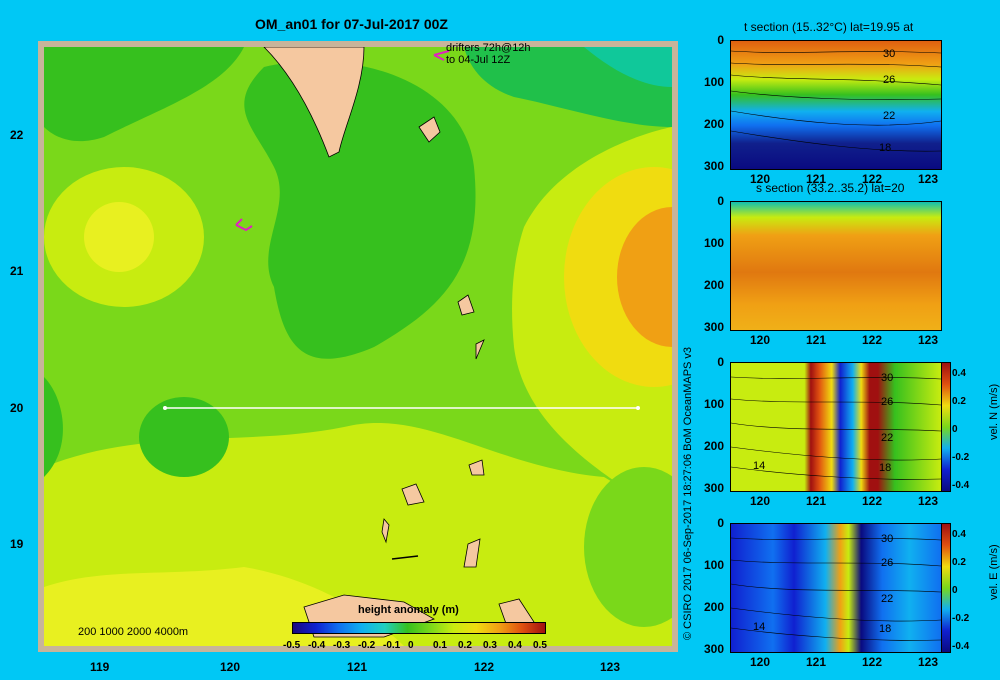 The width and height of the screenshot is (1000, 680). I want to click on vel-e-section-plot: 30 26 22 18 14, so click(836, 588).